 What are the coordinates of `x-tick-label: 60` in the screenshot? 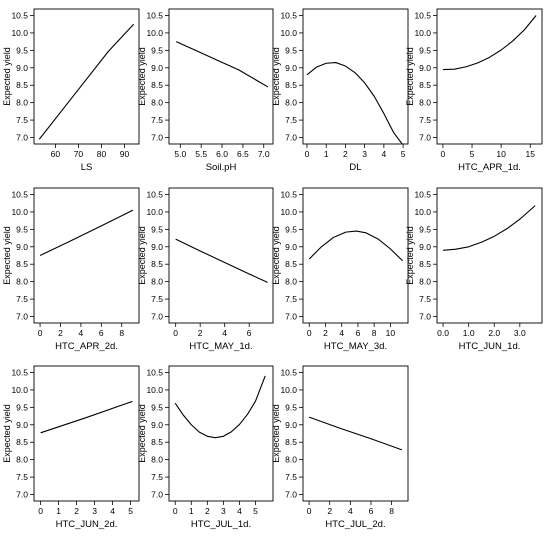 It's located at (56, 154).